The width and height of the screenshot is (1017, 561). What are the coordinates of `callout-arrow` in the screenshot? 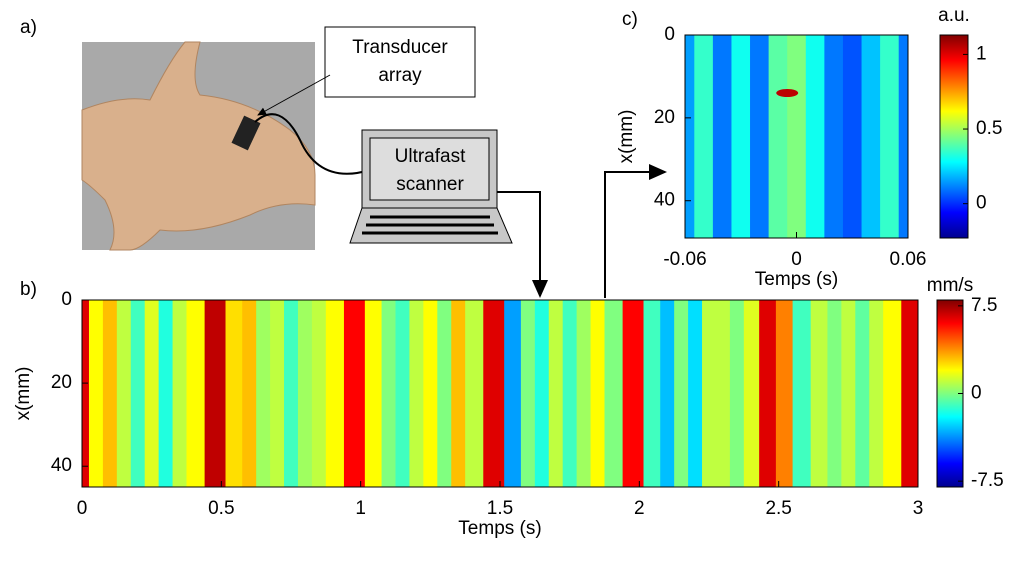 It's located at (294, 95).